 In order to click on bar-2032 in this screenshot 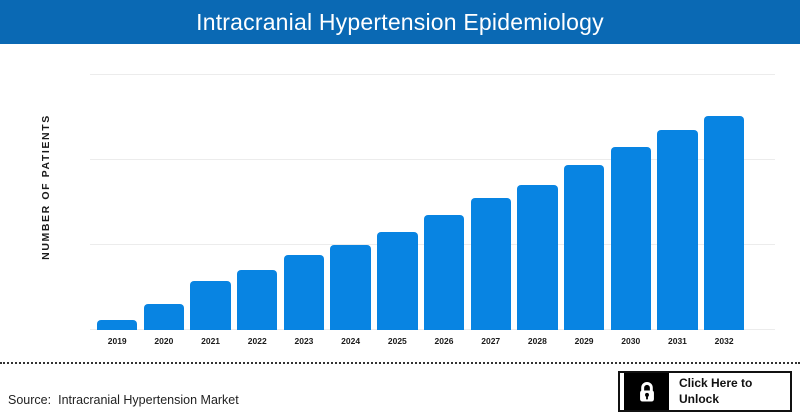, I will do `click(724, 222)`.